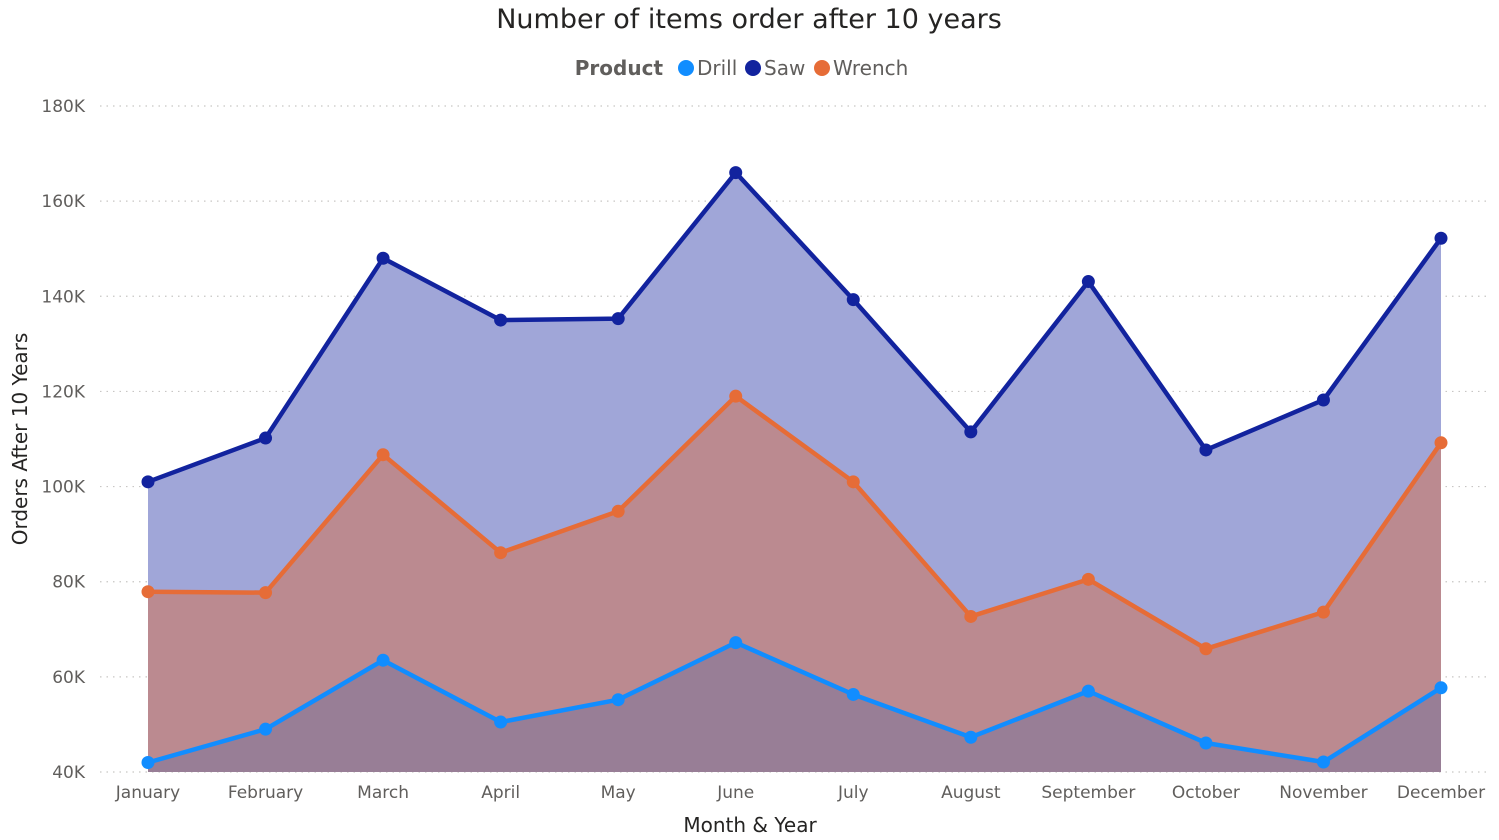  What do you see at coordinates (717, 68) in the screenshot?
I see `legend-label-drill: Drill` at bounding box center [717, 68].